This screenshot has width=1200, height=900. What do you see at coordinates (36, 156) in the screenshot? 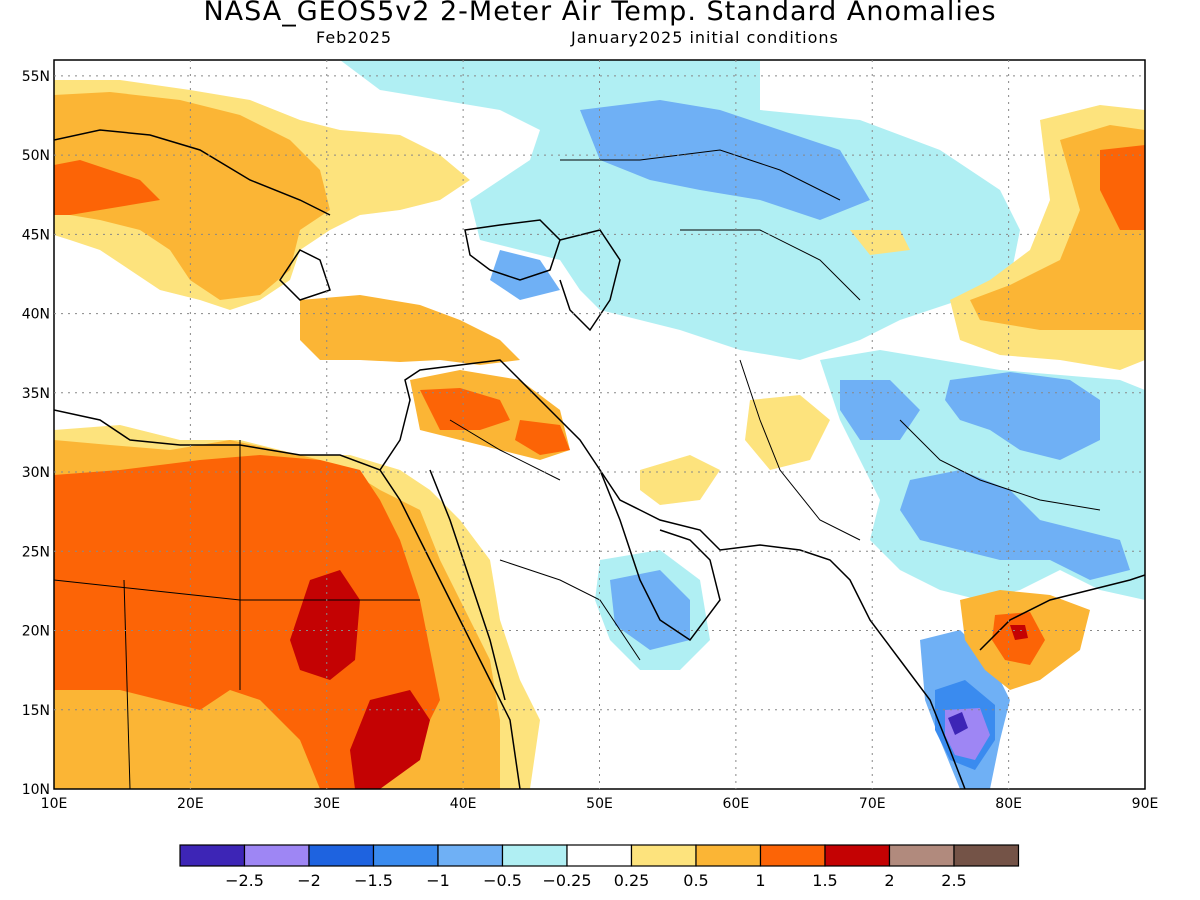
I see `latitude-tick-label: 50N` at bounding box center [36, 156].